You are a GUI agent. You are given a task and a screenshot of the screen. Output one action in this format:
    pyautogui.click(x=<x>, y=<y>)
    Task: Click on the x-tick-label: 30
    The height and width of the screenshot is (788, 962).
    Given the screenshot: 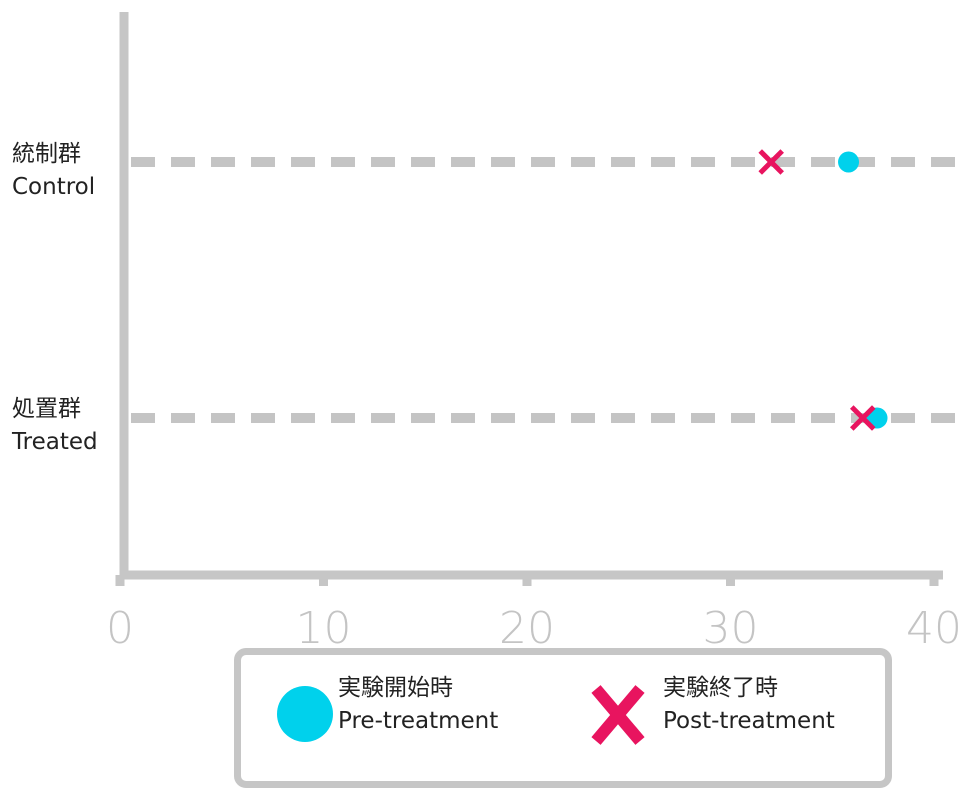 What is the action you would take?
    pyautogui.click(x=731, y=628)
    